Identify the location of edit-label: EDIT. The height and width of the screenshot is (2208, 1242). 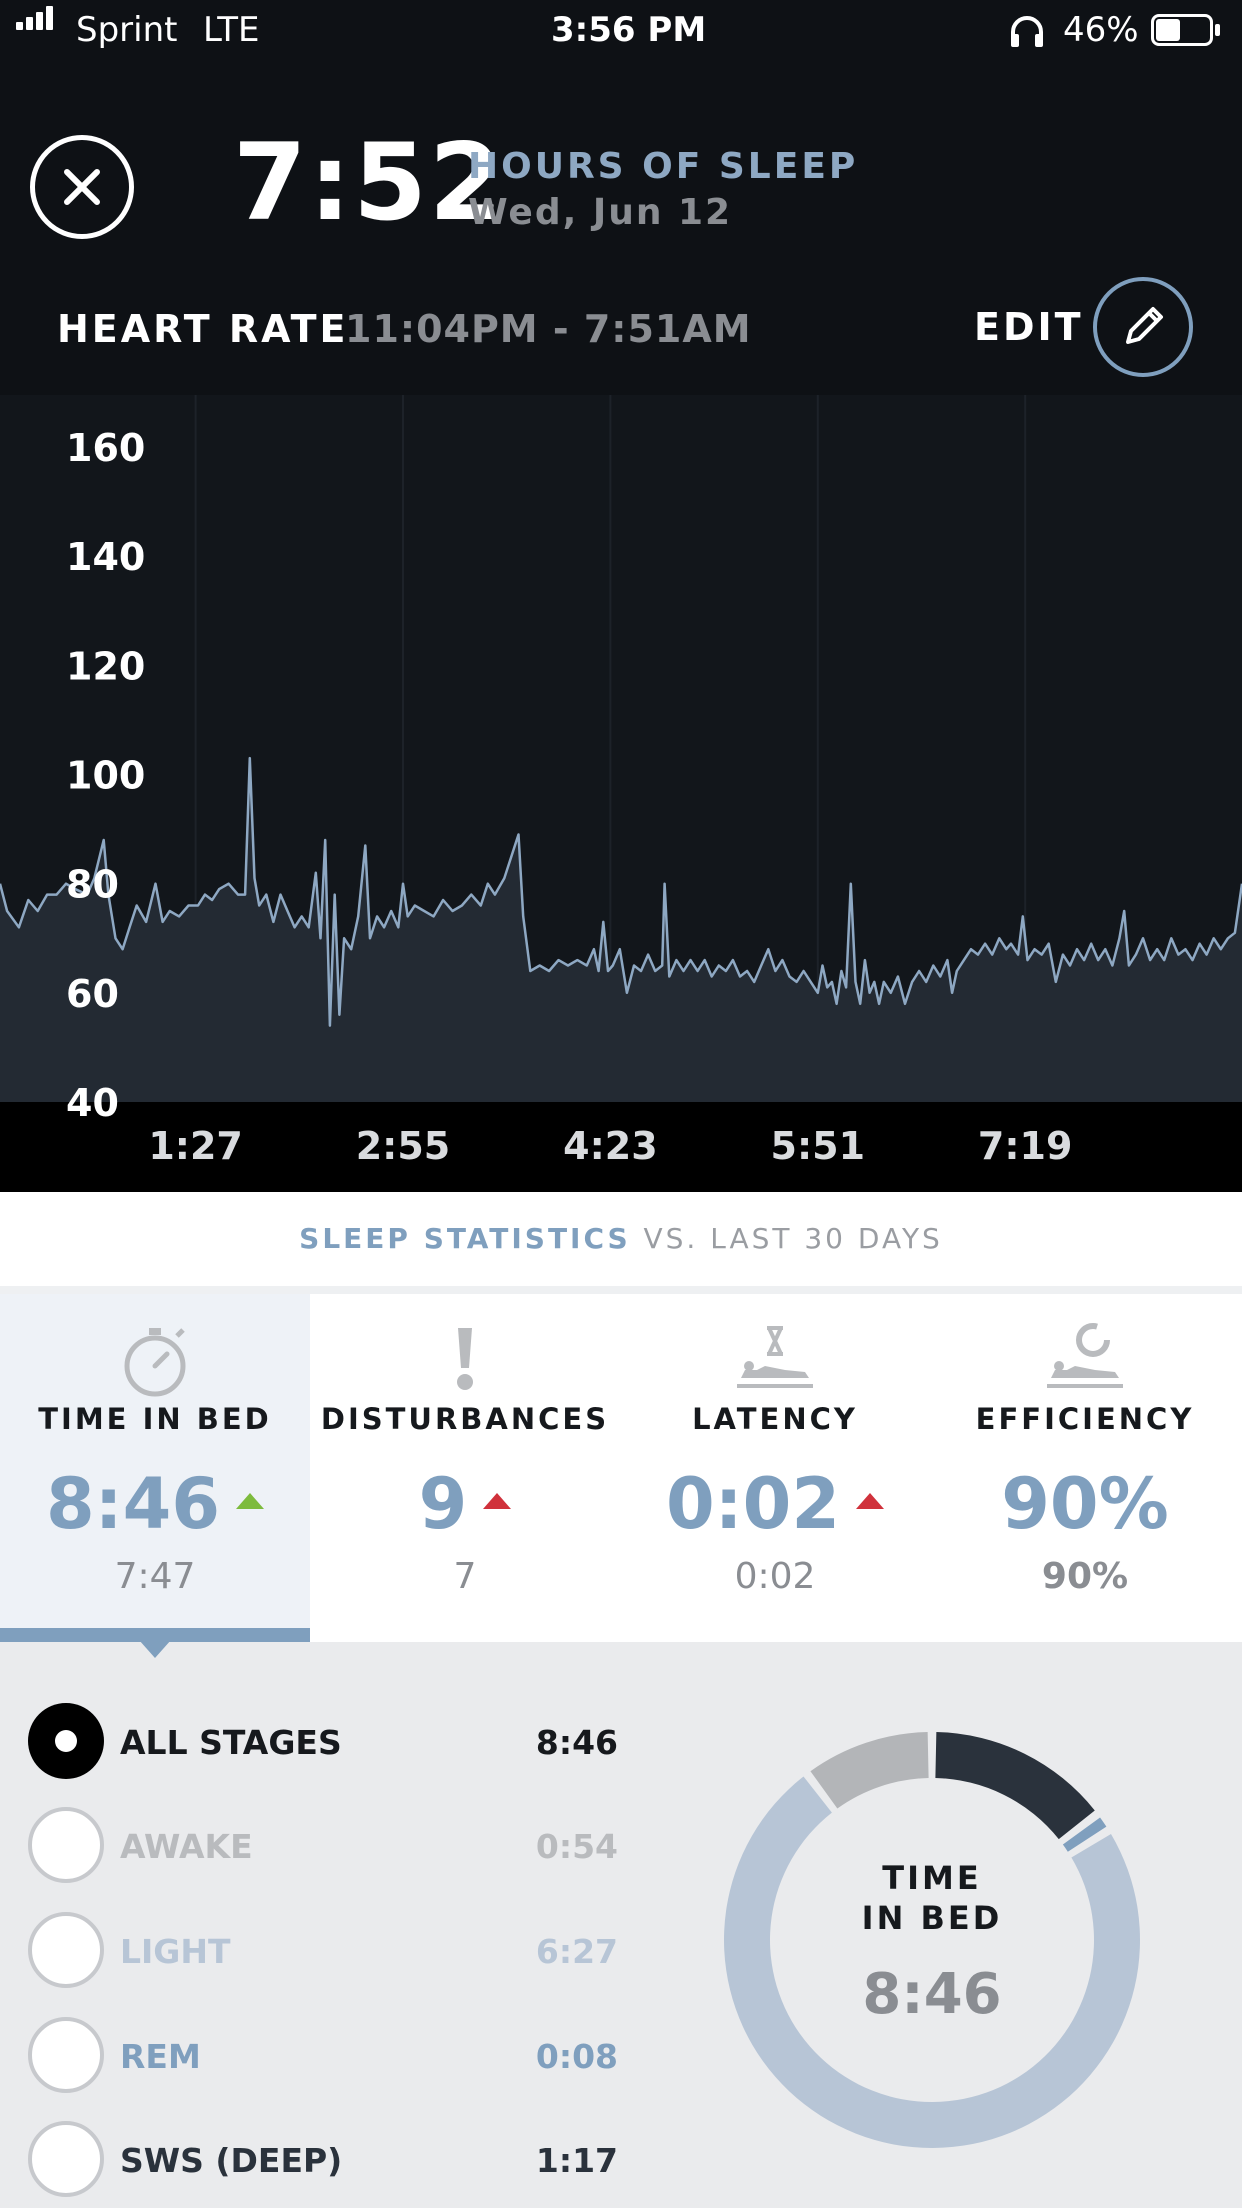
(1029, 327).